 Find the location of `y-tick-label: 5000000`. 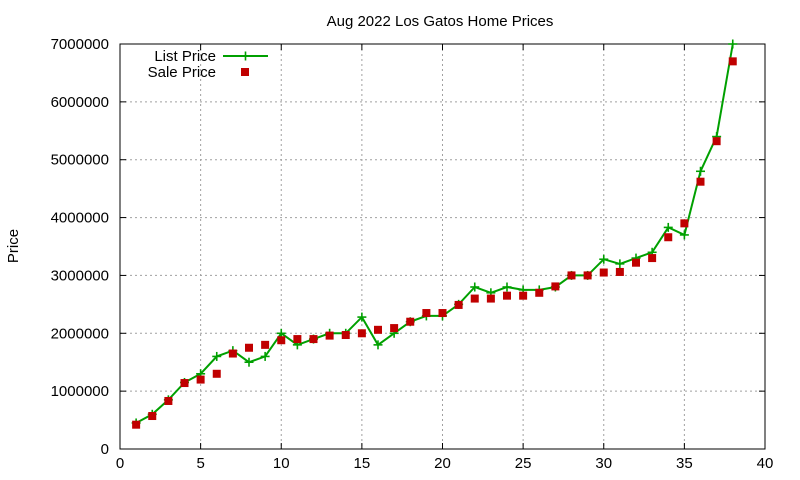

y-tick-label: 5000000 is located at coordinates (80, 160).